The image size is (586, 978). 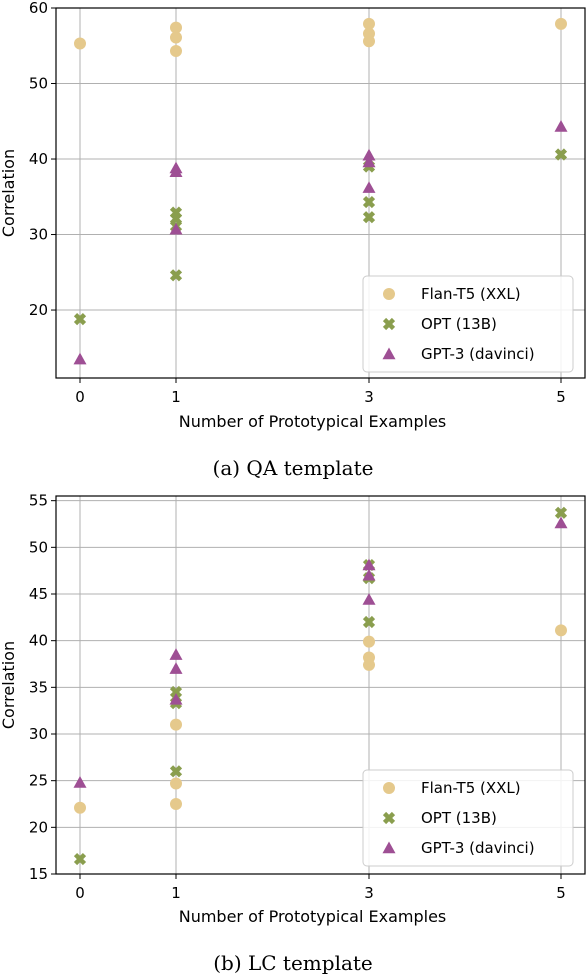 I want to click on figure-caption: (a) QA template, so click(x=293, y=468).